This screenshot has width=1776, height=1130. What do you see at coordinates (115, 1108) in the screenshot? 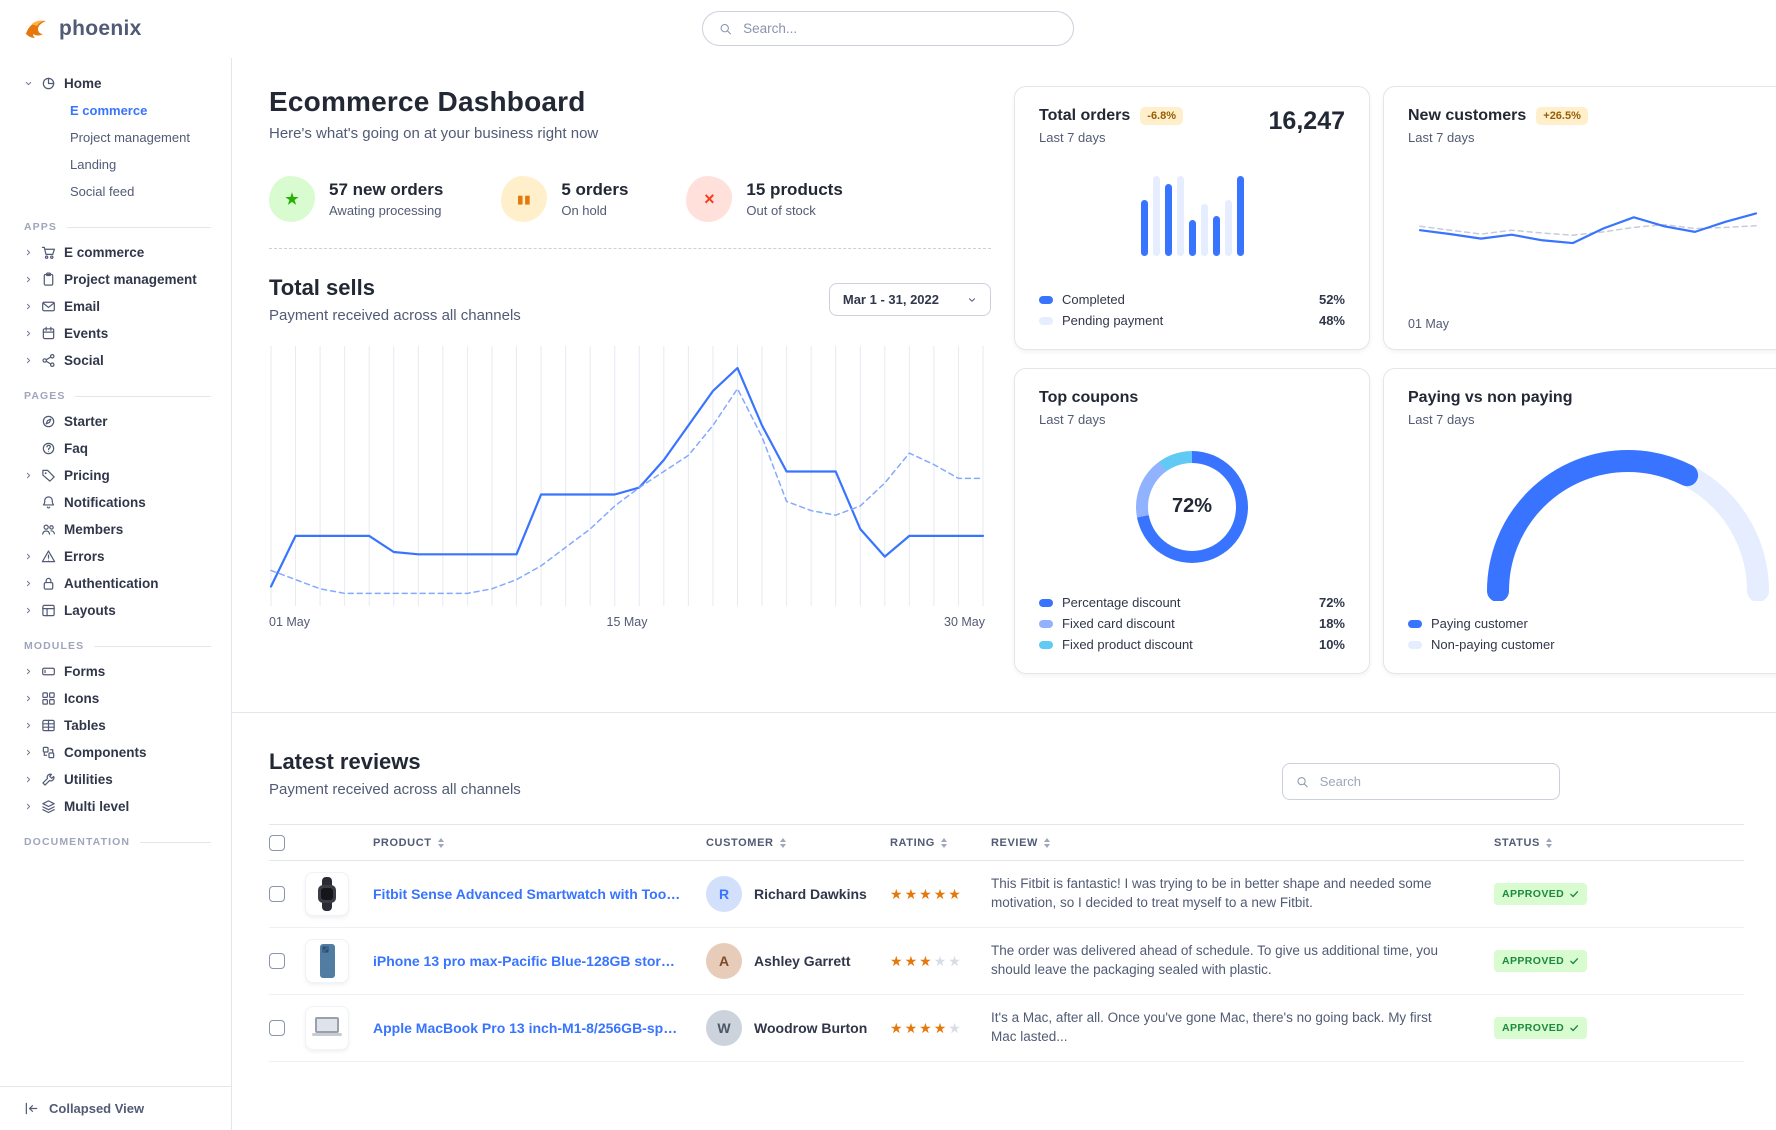
I see `collapse-view-toggle: Collapsed View` at bounding box center [115, 1108].